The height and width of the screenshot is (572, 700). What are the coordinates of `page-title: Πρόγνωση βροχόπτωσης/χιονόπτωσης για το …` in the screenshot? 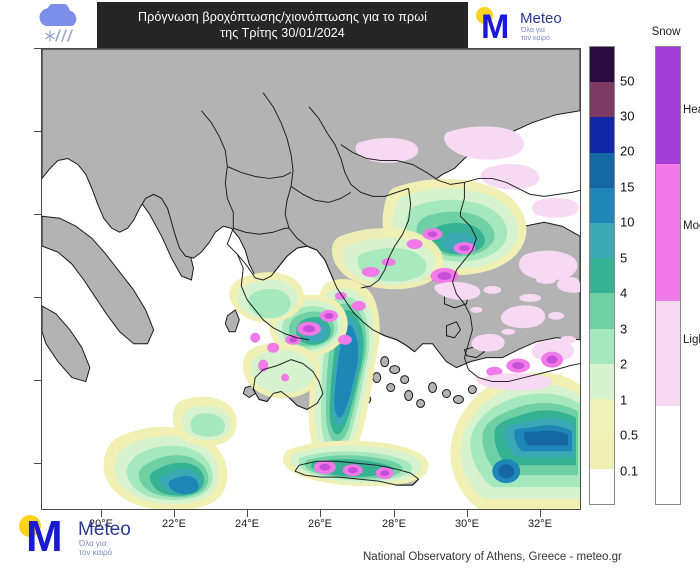 It's located at (282, 25).